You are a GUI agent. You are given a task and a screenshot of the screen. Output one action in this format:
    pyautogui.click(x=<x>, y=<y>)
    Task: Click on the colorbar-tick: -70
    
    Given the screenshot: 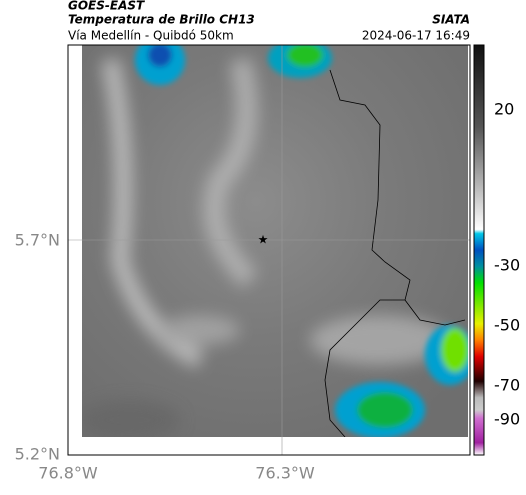 What is the action you would take?
    pyautogui.click(x=507, y=385)
    